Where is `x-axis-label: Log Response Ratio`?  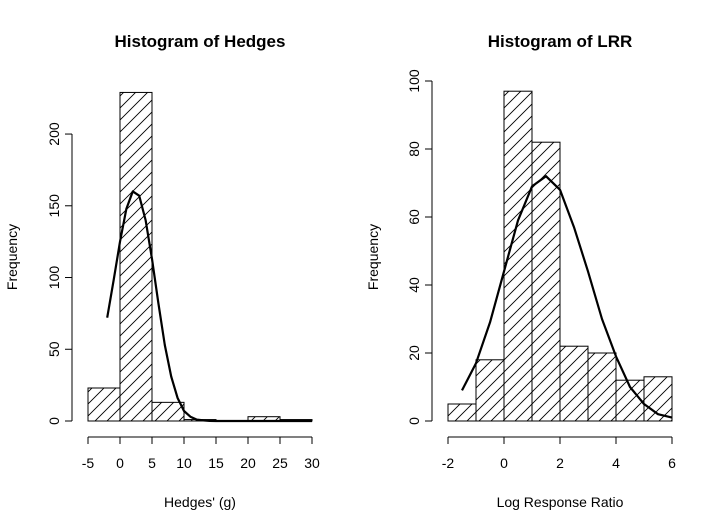 x-axis-label: Log Response Ratio is located at coordinates (560, 502).